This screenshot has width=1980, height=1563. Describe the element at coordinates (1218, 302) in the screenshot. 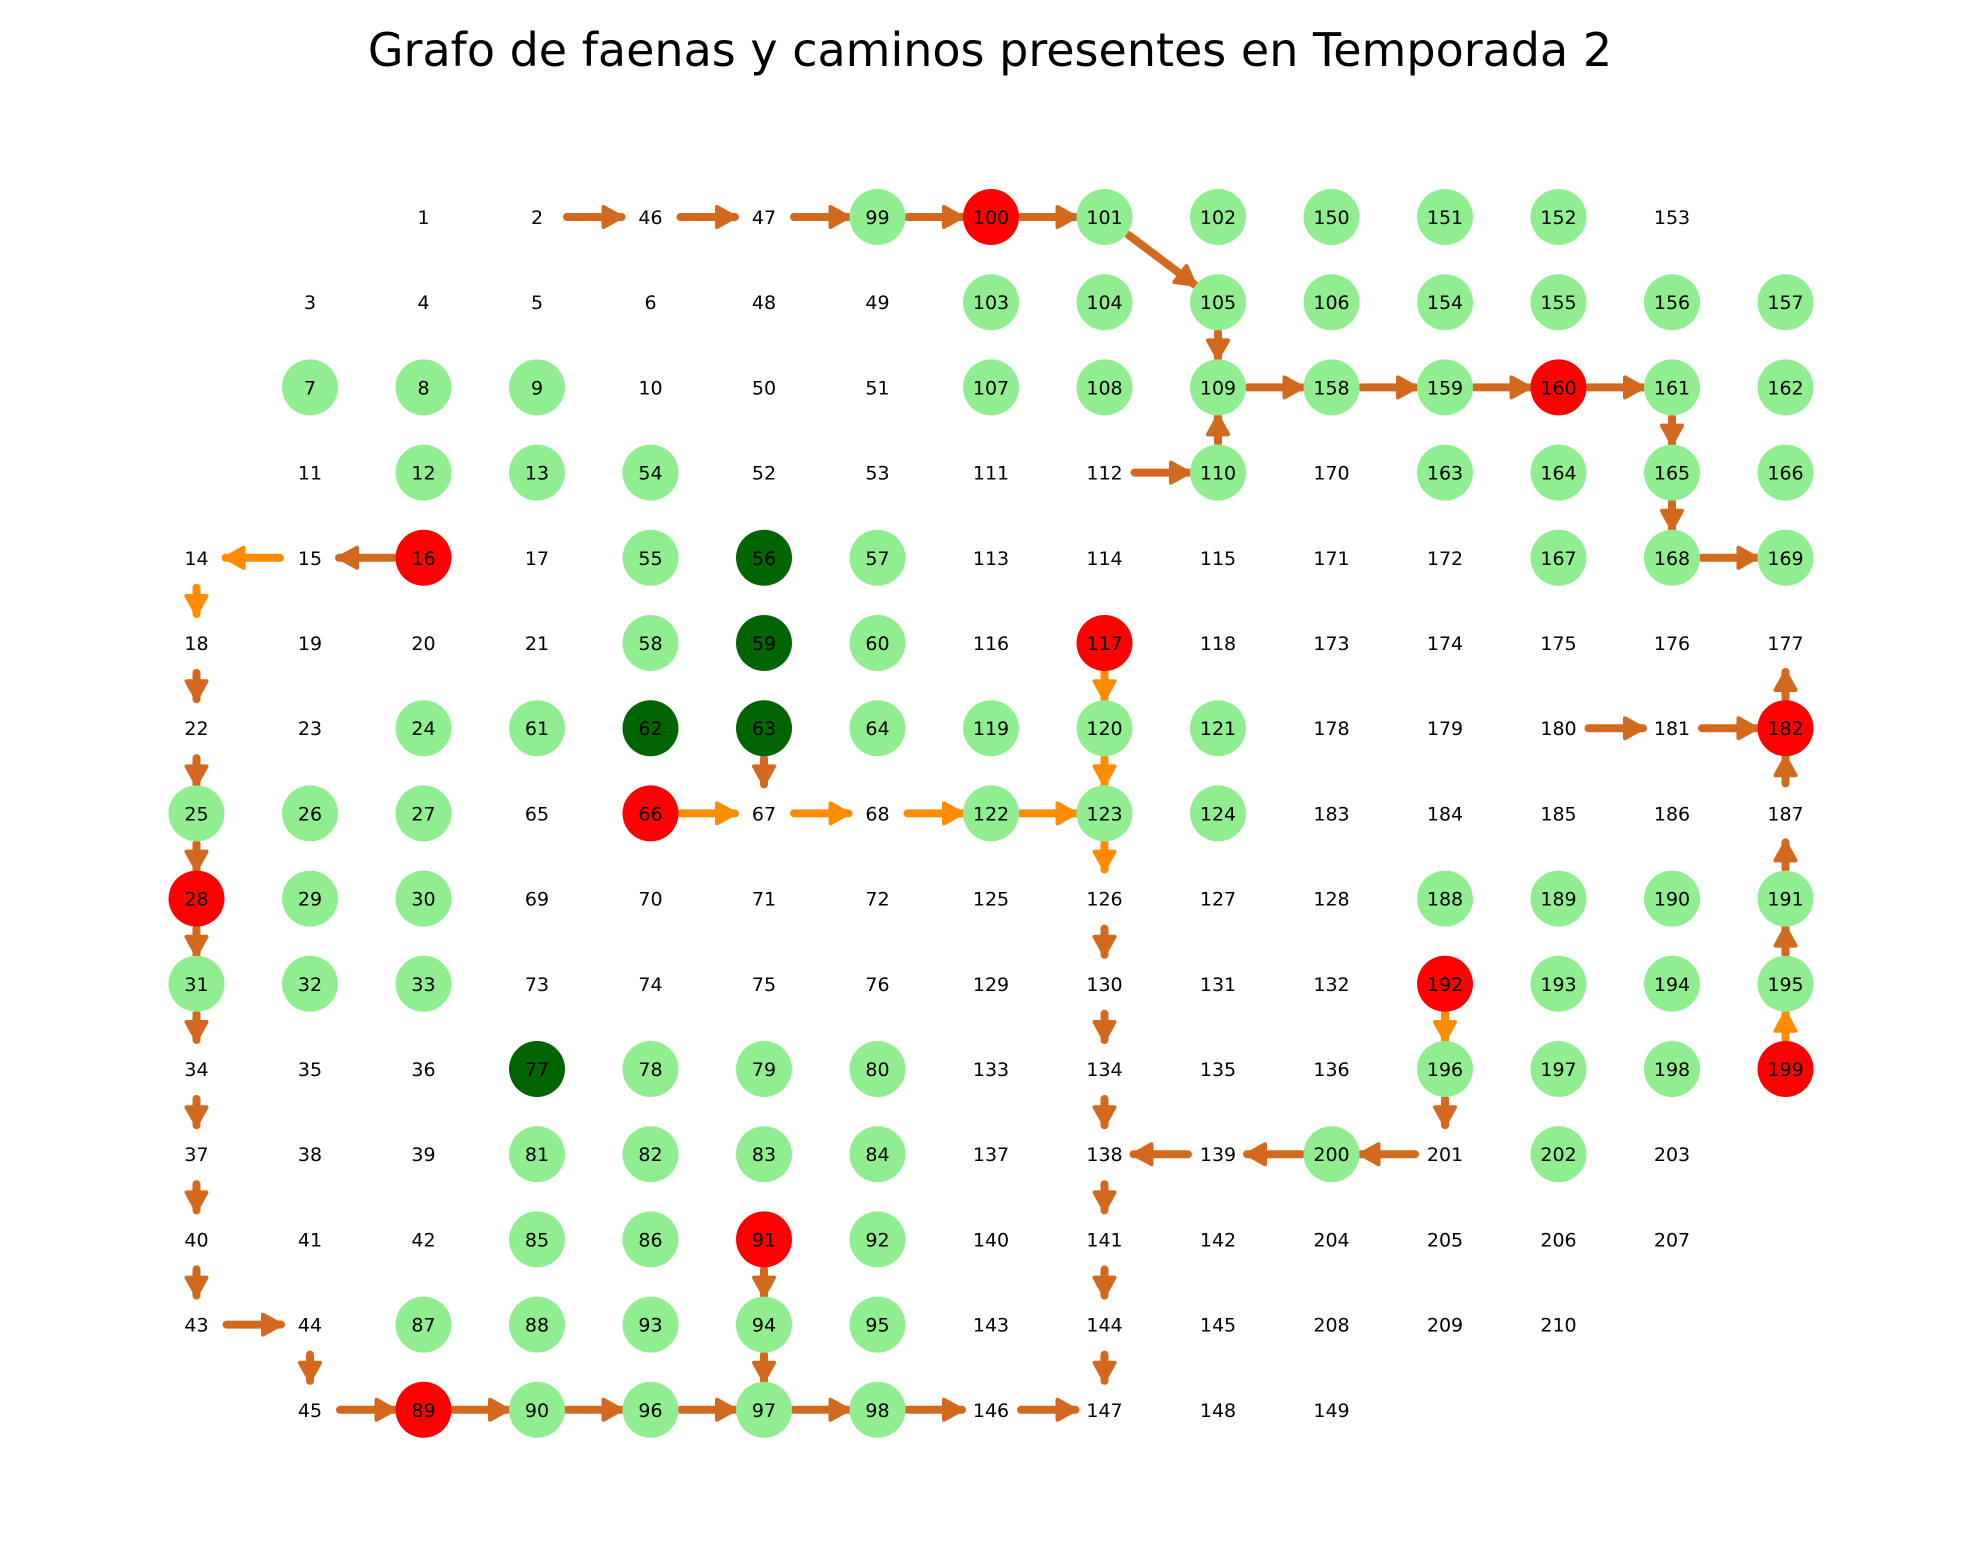

I see `node-105: 105` at that location.